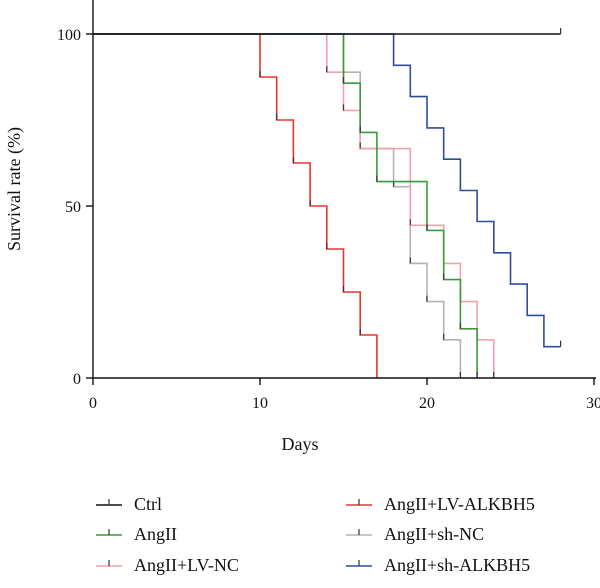  What do you see at coordinates (129, 504) in the screenshot?
I see `legend-item: Ctrl` at bounding box center [129, 504].